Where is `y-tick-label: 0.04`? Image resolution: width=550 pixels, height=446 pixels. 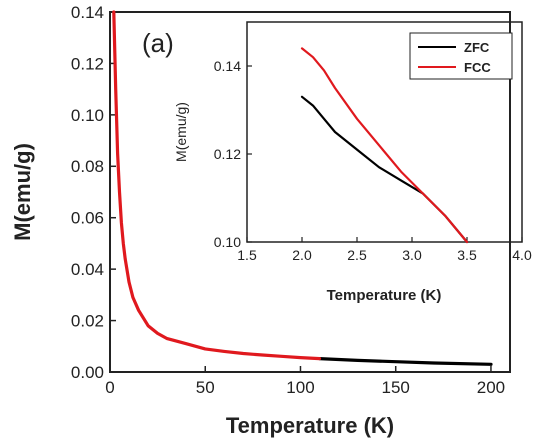 y-tick-label: 0.04 is located at coordinates (87, 269).